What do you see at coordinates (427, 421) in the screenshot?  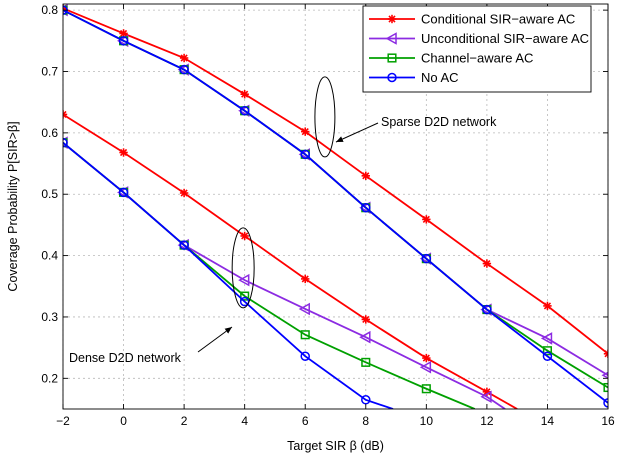 I see `x-tick-label: 10` at bounding box center [427, 421].